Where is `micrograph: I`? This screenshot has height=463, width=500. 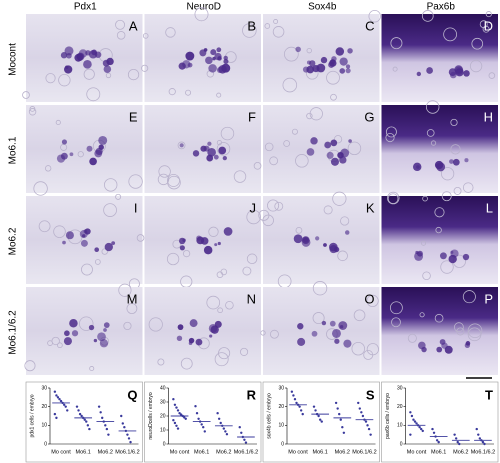 micrograph: I is located at coordinates (85, 241).